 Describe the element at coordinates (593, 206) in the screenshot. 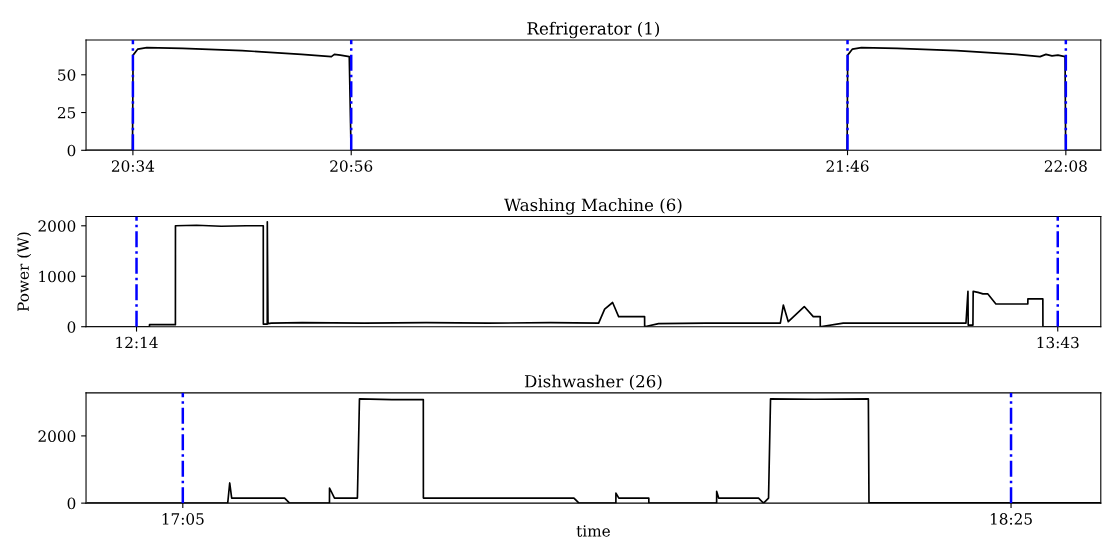

I see `chart-title: Washing Machine (6)` at that location.